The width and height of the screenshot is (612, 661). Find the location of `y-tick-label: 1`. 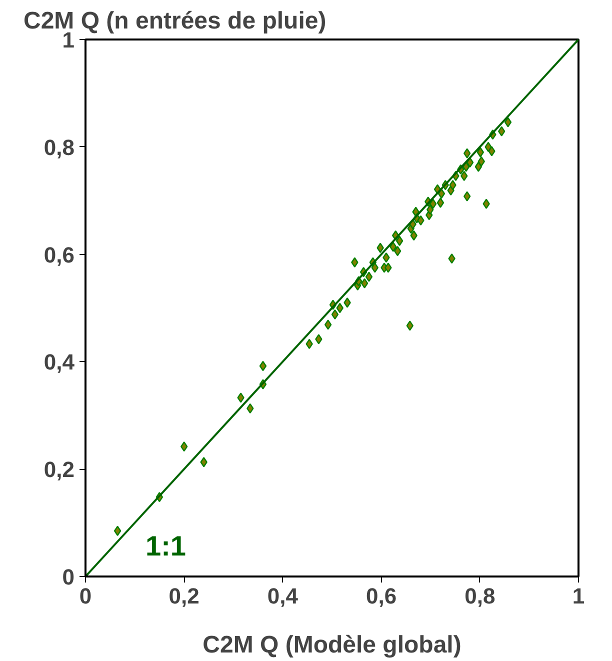

y-tick-label: 1 is located at coordinates (68, 40).